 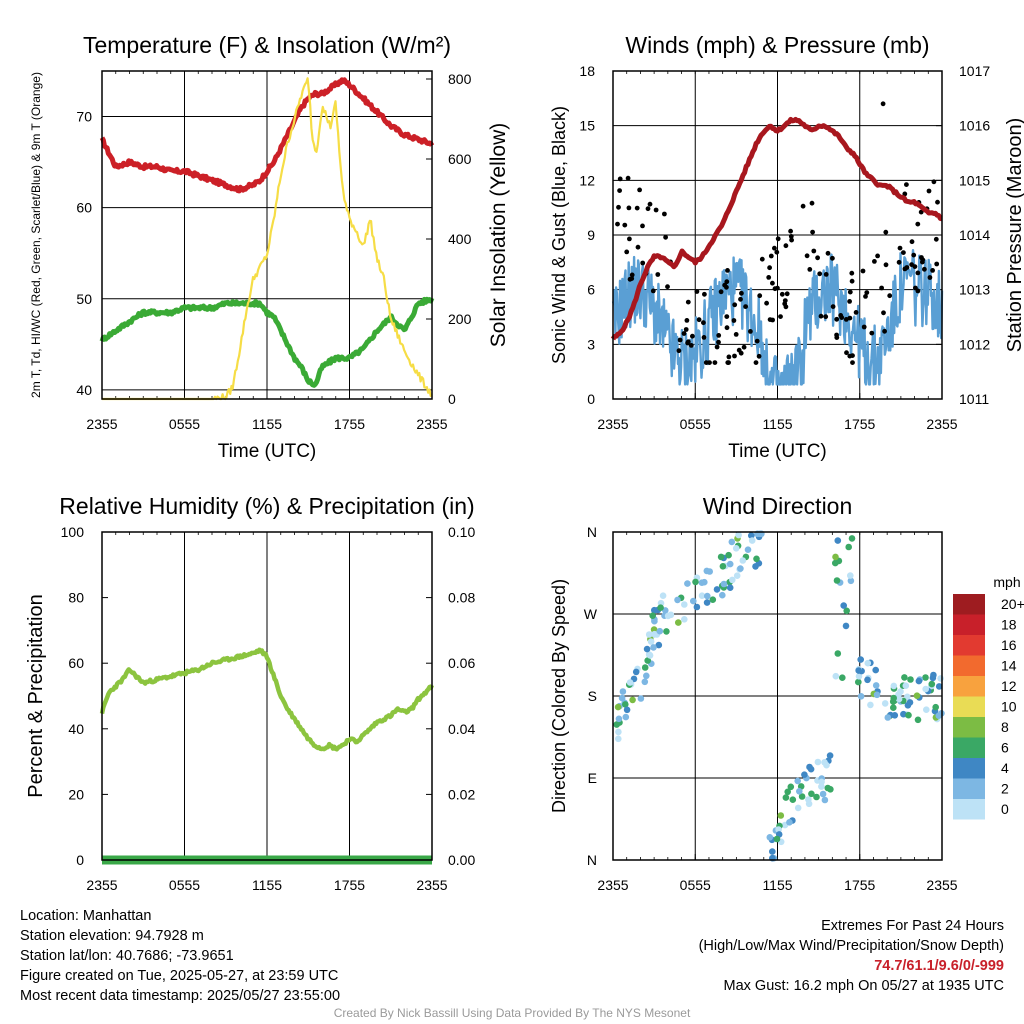 What do you see at coordinates (184, 885) in the screenshot?
I see `x-tick-label: 0555` at bounding box center [184, 885].